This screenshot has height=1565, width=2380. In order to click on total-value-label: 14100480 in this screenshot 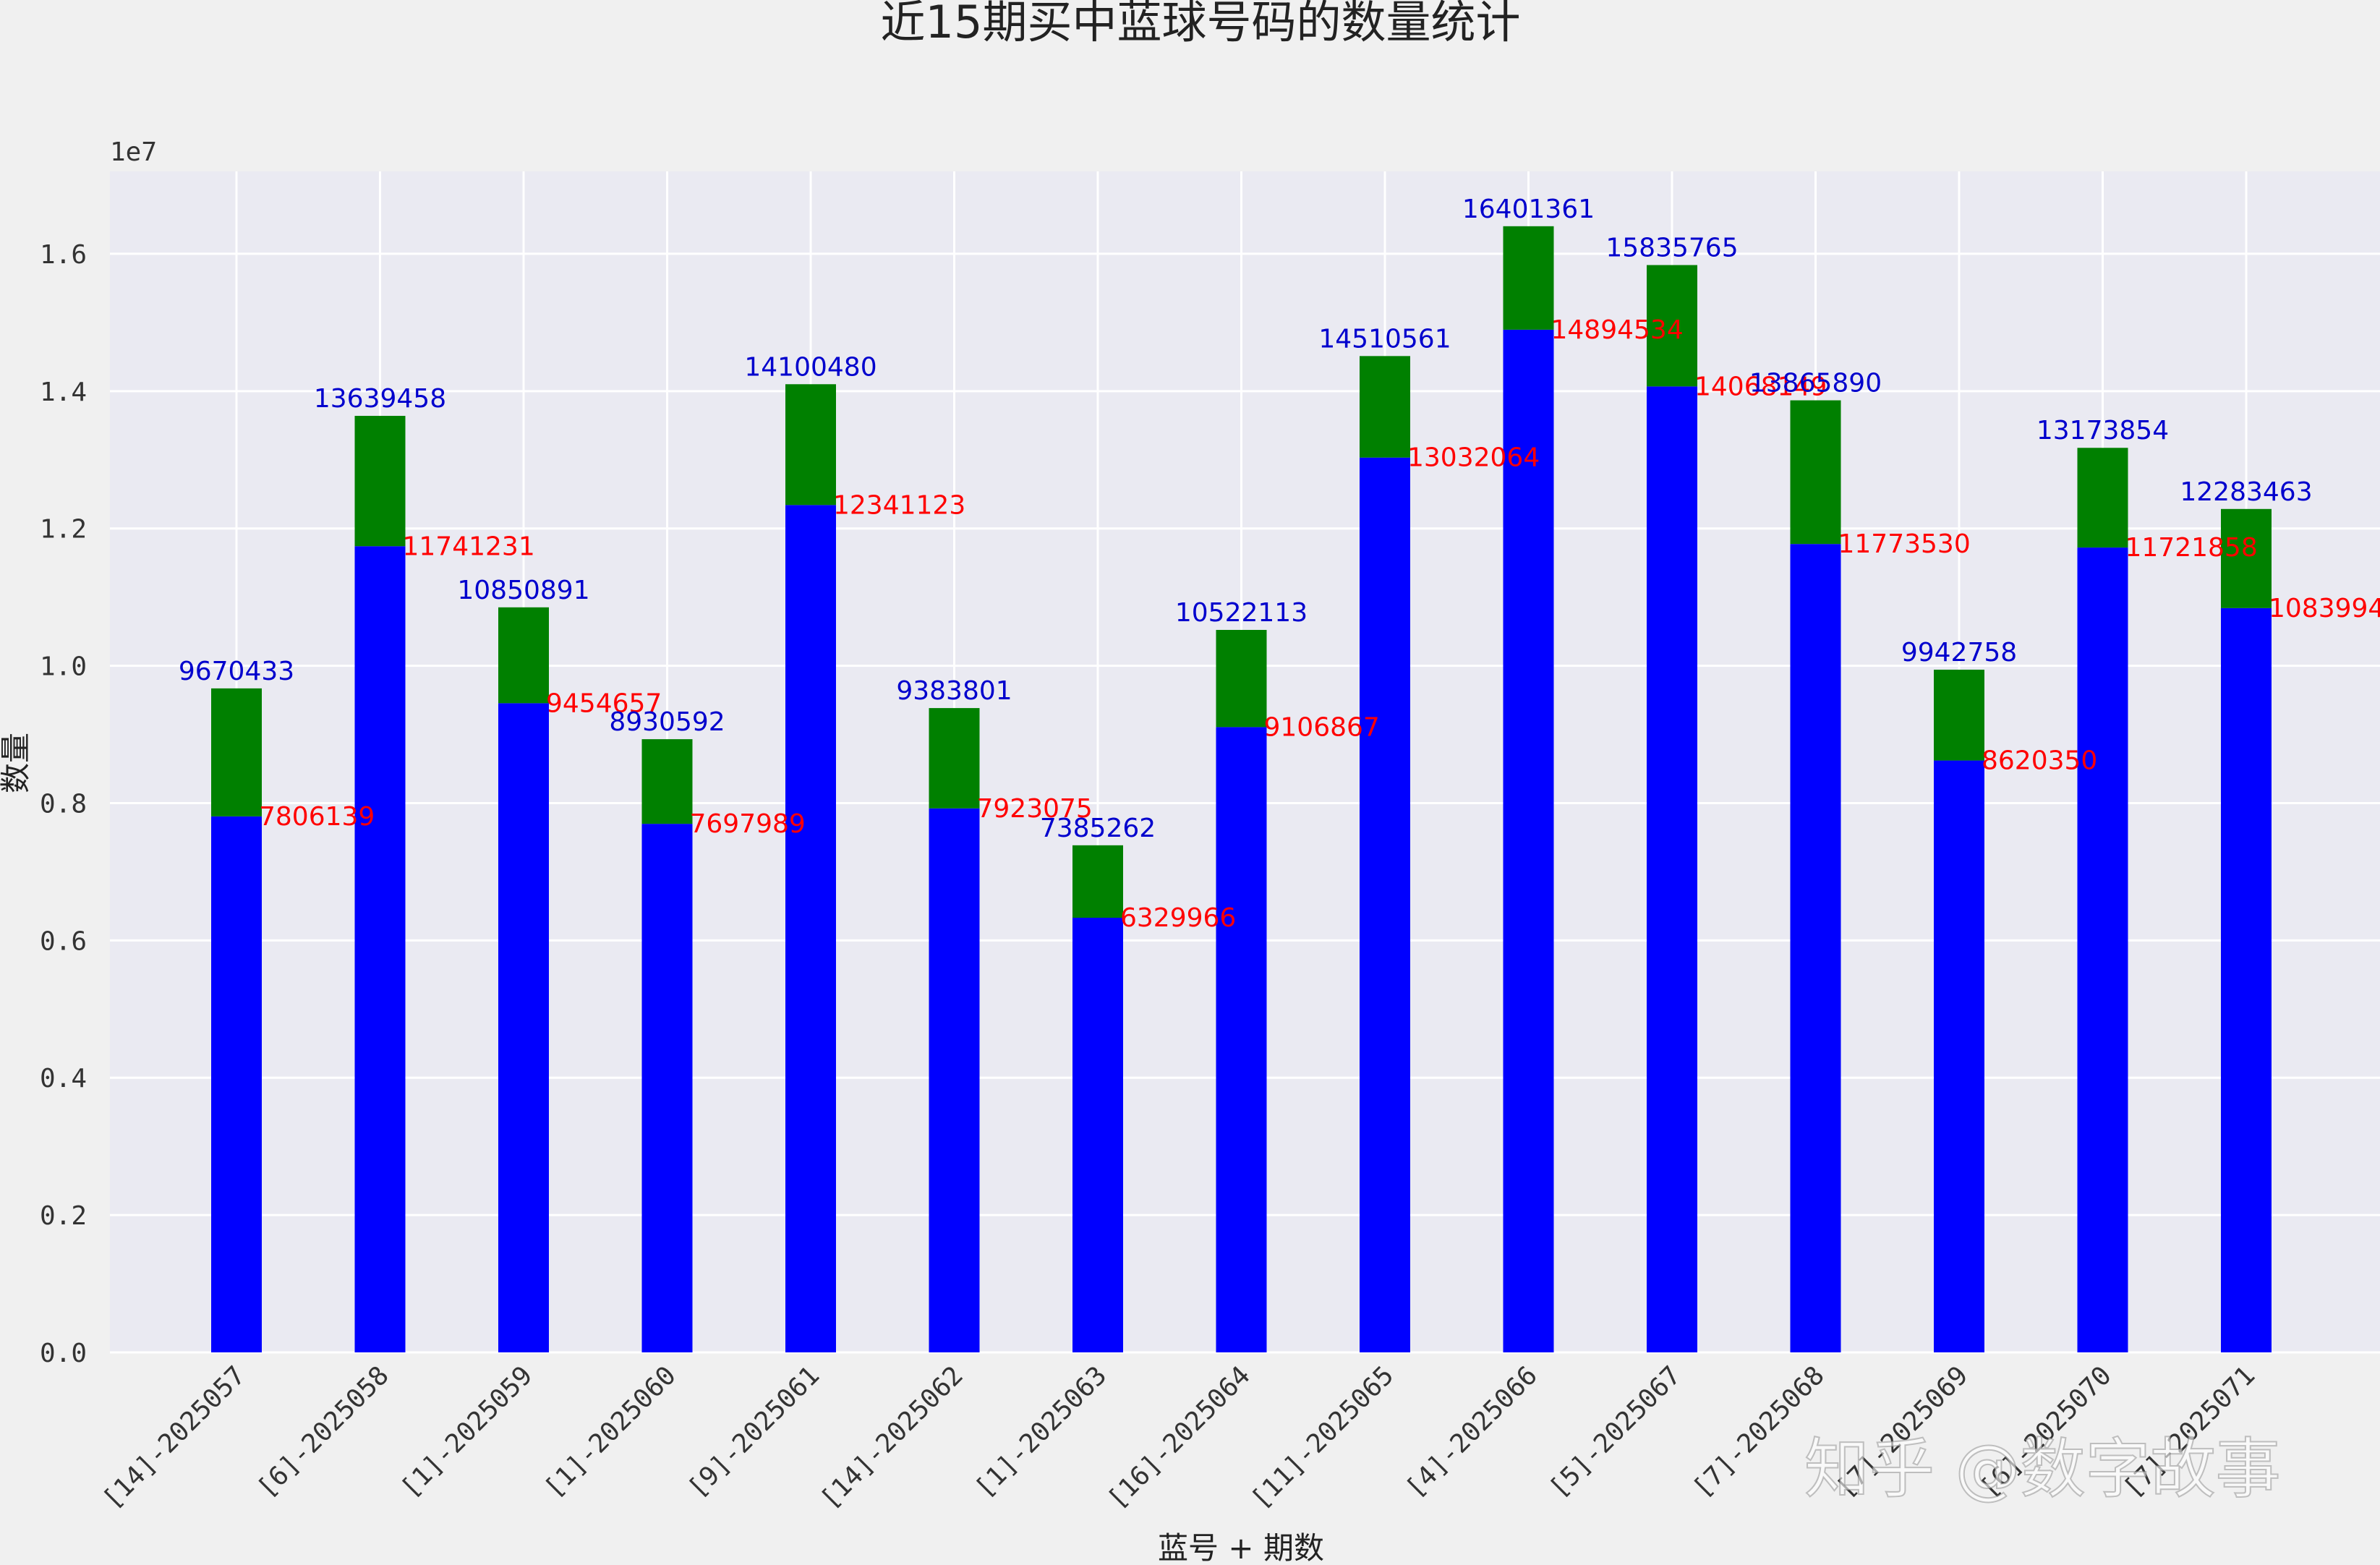, I will do `click(810, 367)`.